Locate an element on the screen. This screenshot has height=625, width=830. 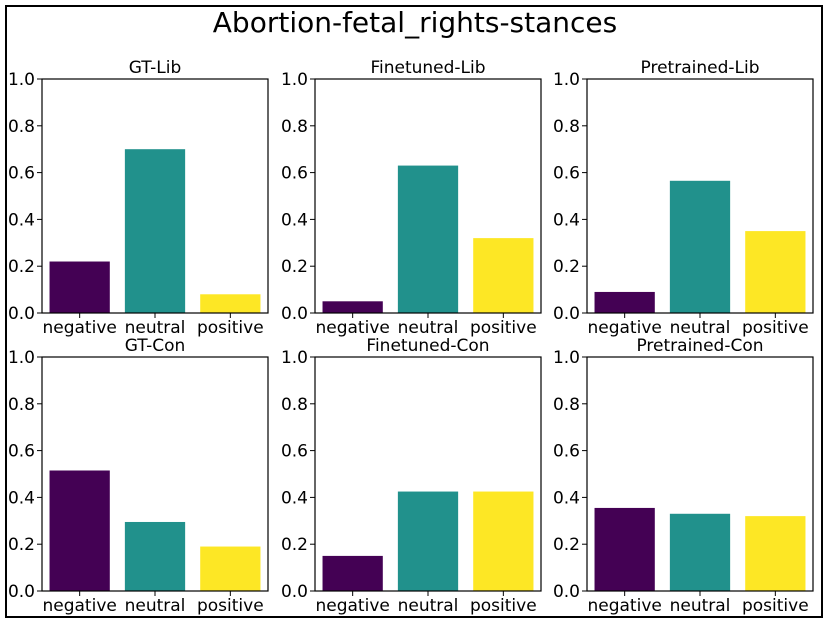
subplot-title: Pretrained-Lib is located at coordinates (700, 68).